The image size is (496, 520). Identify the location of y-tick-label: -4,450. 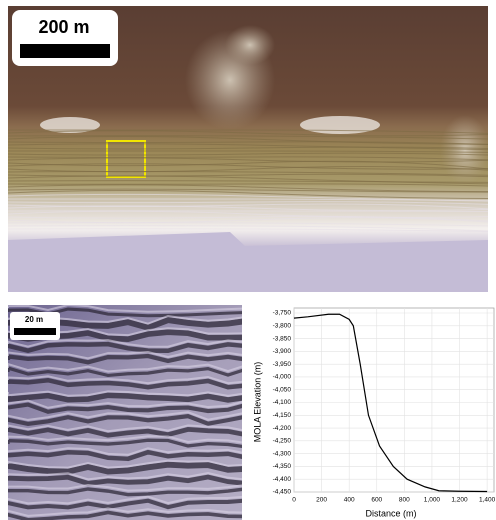
(282, 492).